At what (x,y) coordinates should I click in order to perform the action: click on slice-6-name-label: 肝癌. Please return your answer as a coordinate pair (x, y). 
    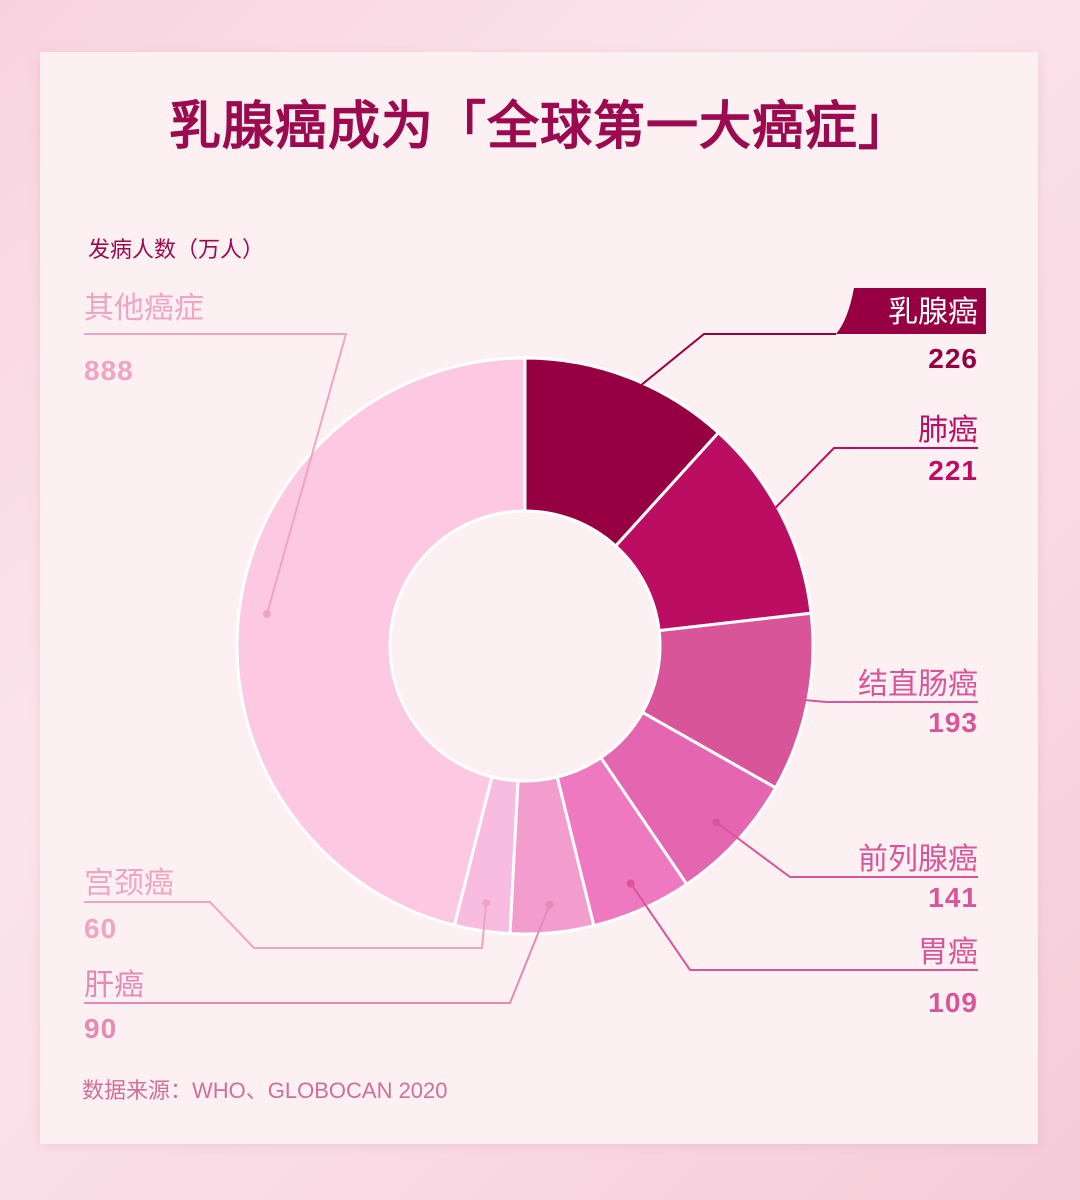
    Looking at the image, I should click on (114, 985).